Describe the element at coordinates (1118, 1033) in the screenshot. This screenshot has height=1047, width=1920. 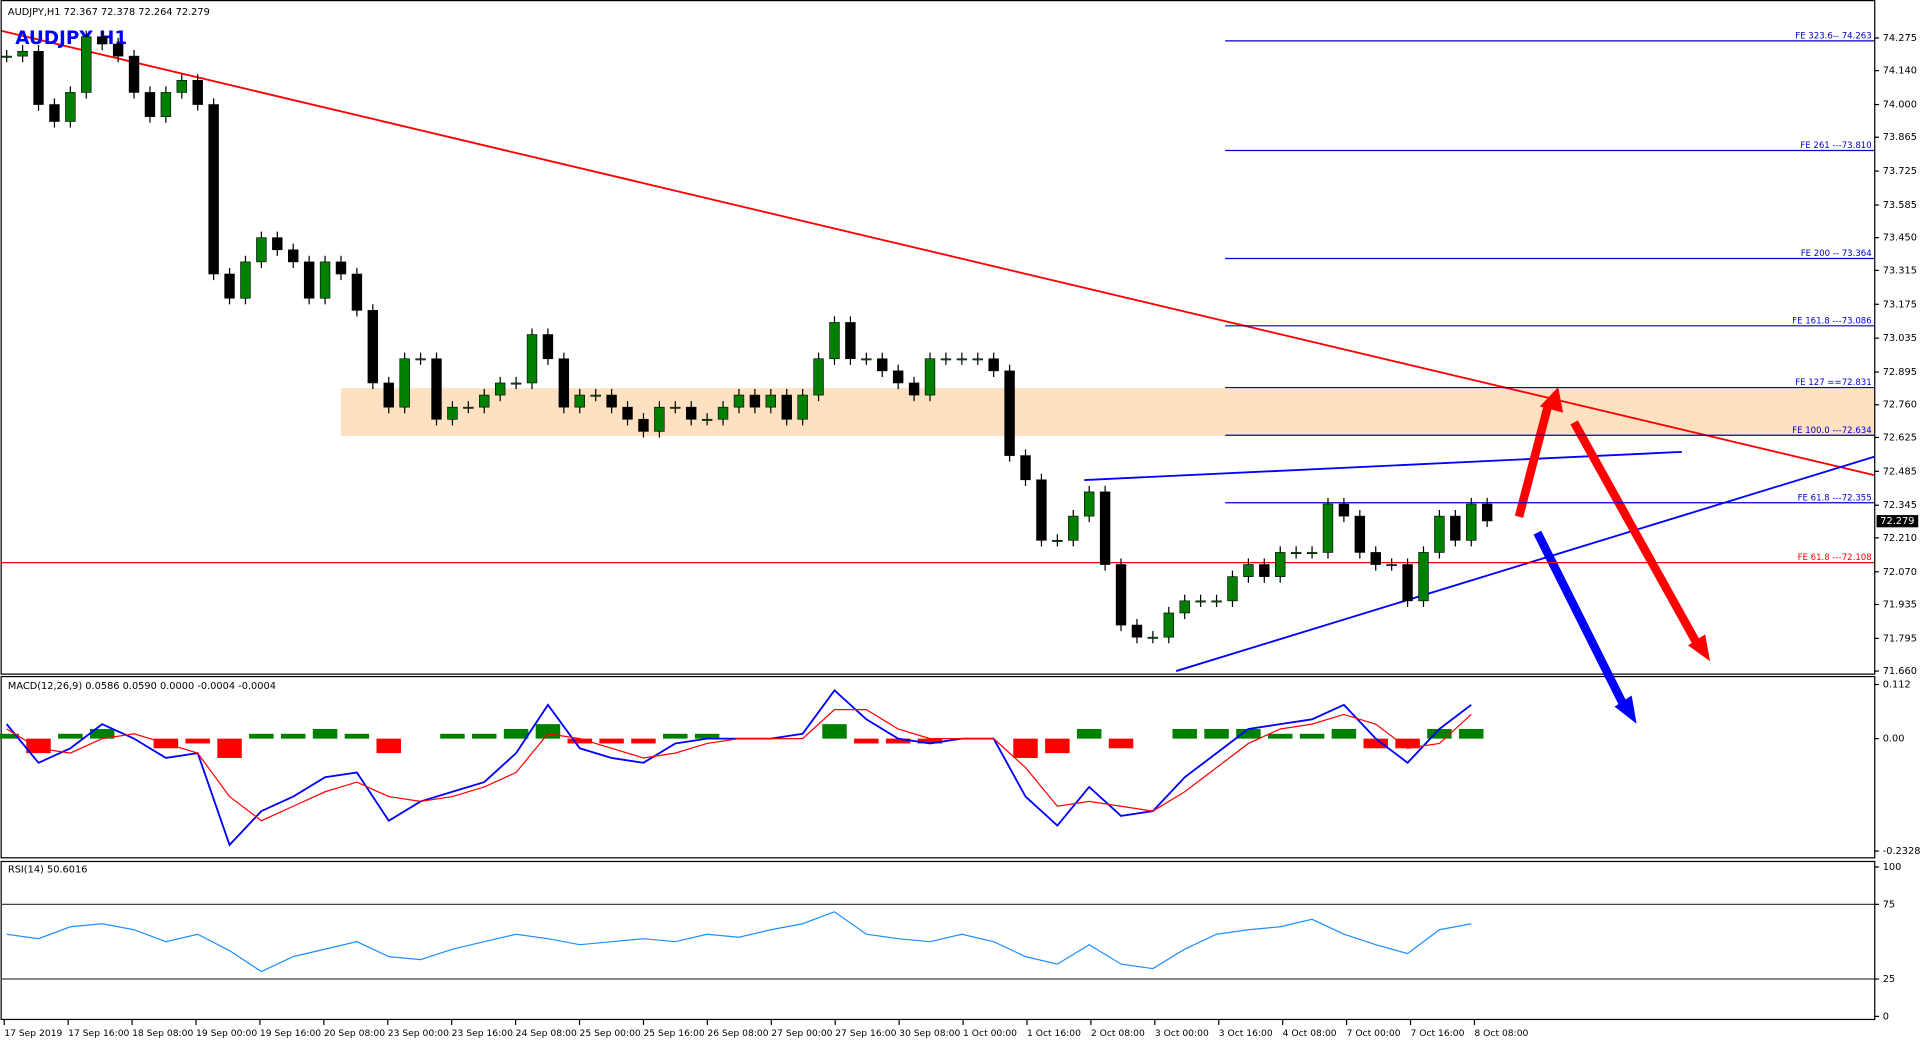
I see `time-label: 2 Oct 08:00` at that location.